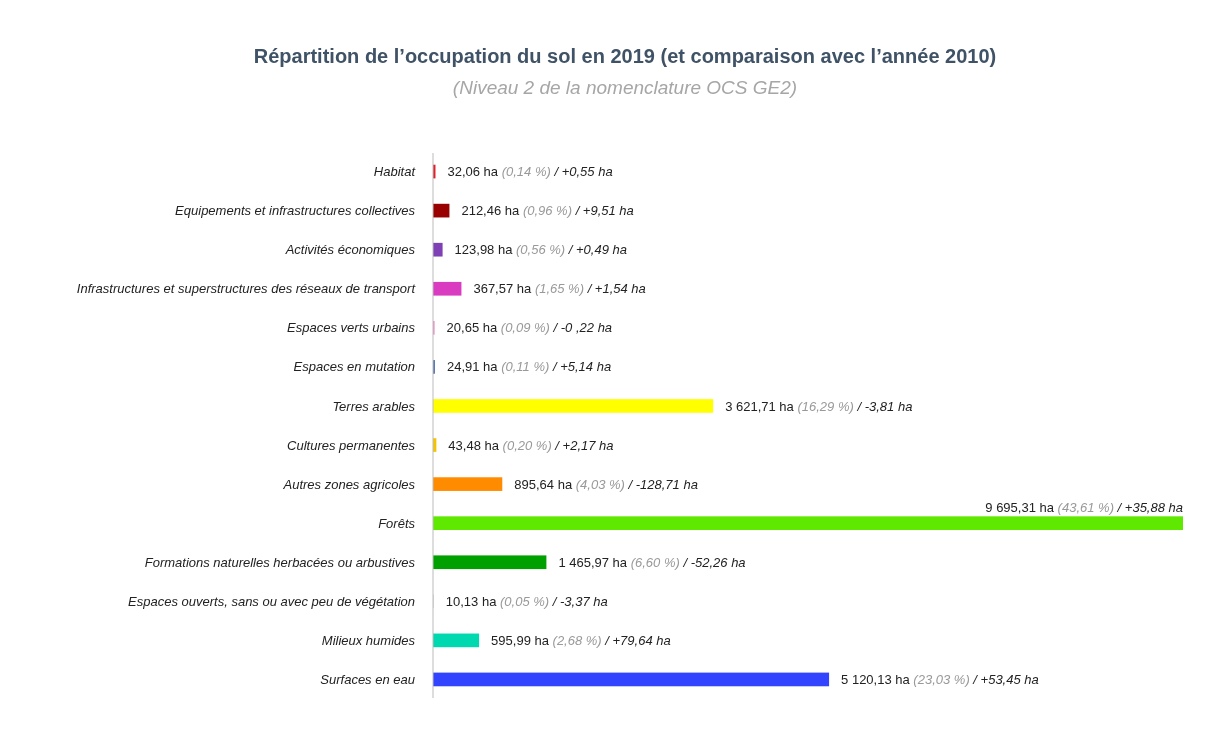 The height and width of the screenshot is (742, 1209). What do you see at coordinates (374, 406) in the screenshot?
I see `y-tick-label: Terres arables` at bounding box center [374, 406].